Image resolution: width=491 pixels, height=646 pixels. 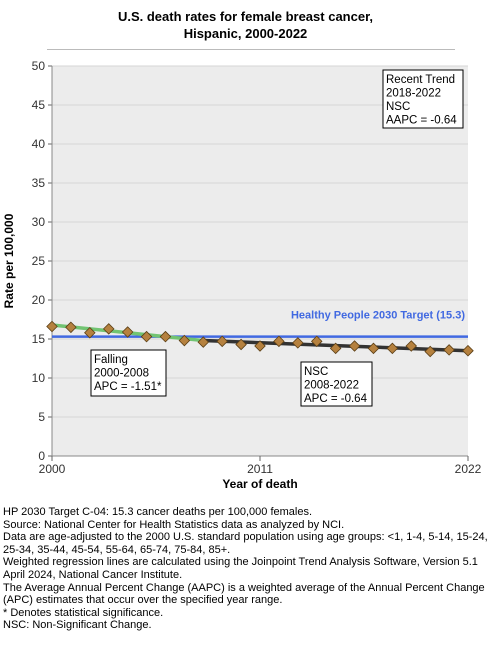 I want to click on y-tick-label: 0, so click(x=41, y=456).